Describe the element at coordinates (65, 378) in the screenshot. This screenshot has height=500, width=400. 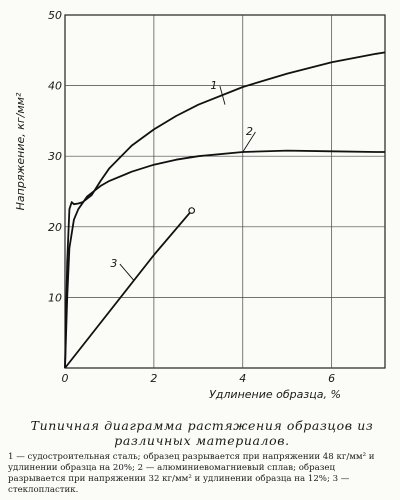
I see `x-tick-label: 0` at that location.